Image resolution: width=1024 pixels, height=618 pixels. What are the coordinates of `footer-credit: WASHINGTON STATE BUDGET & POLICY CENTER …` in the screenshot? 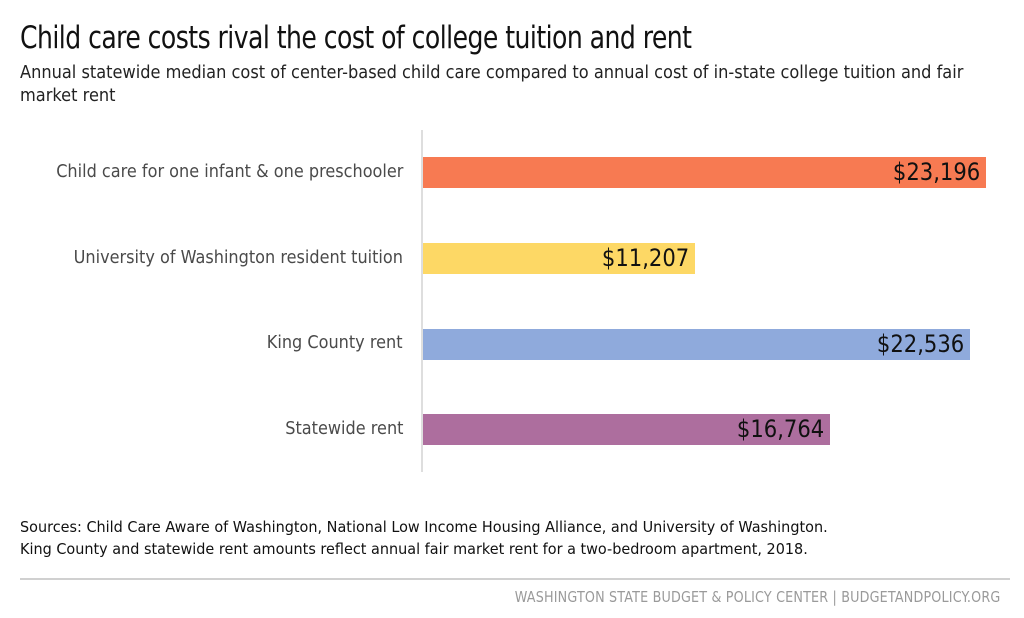 It's located at (757, 597).